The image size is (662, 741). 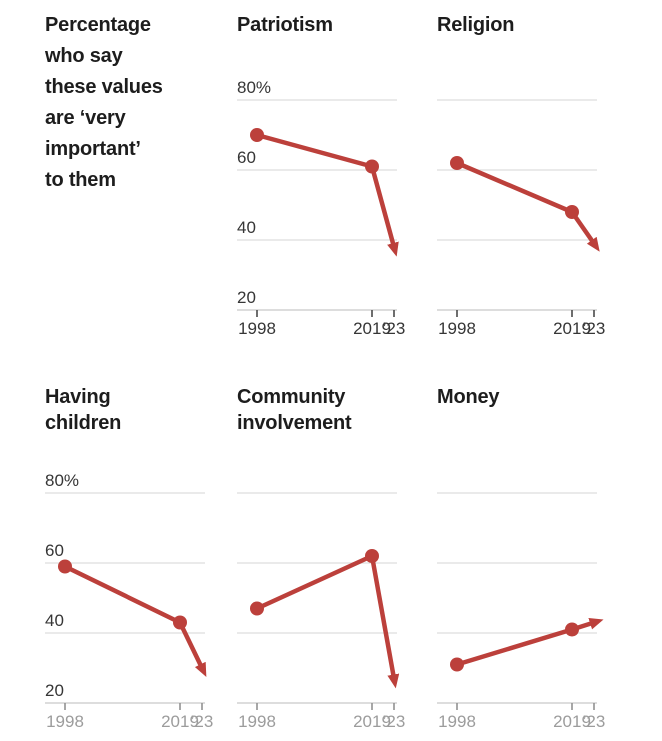 I want to click on chart-title-patriotism: Patriotism, so click(x=285, y=25).